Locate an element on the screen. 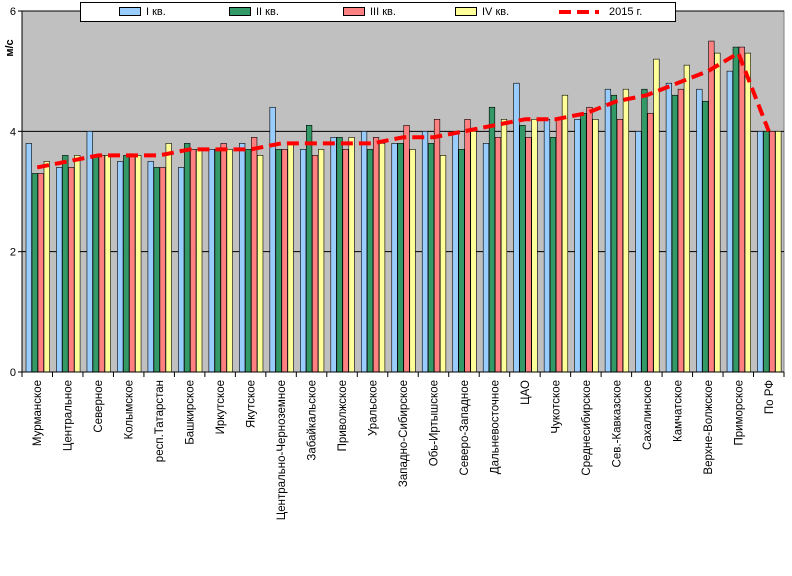 The height and width of the screenshot is (576, 792). x-tick-label: Колымское is located at coordinates (130, 409).